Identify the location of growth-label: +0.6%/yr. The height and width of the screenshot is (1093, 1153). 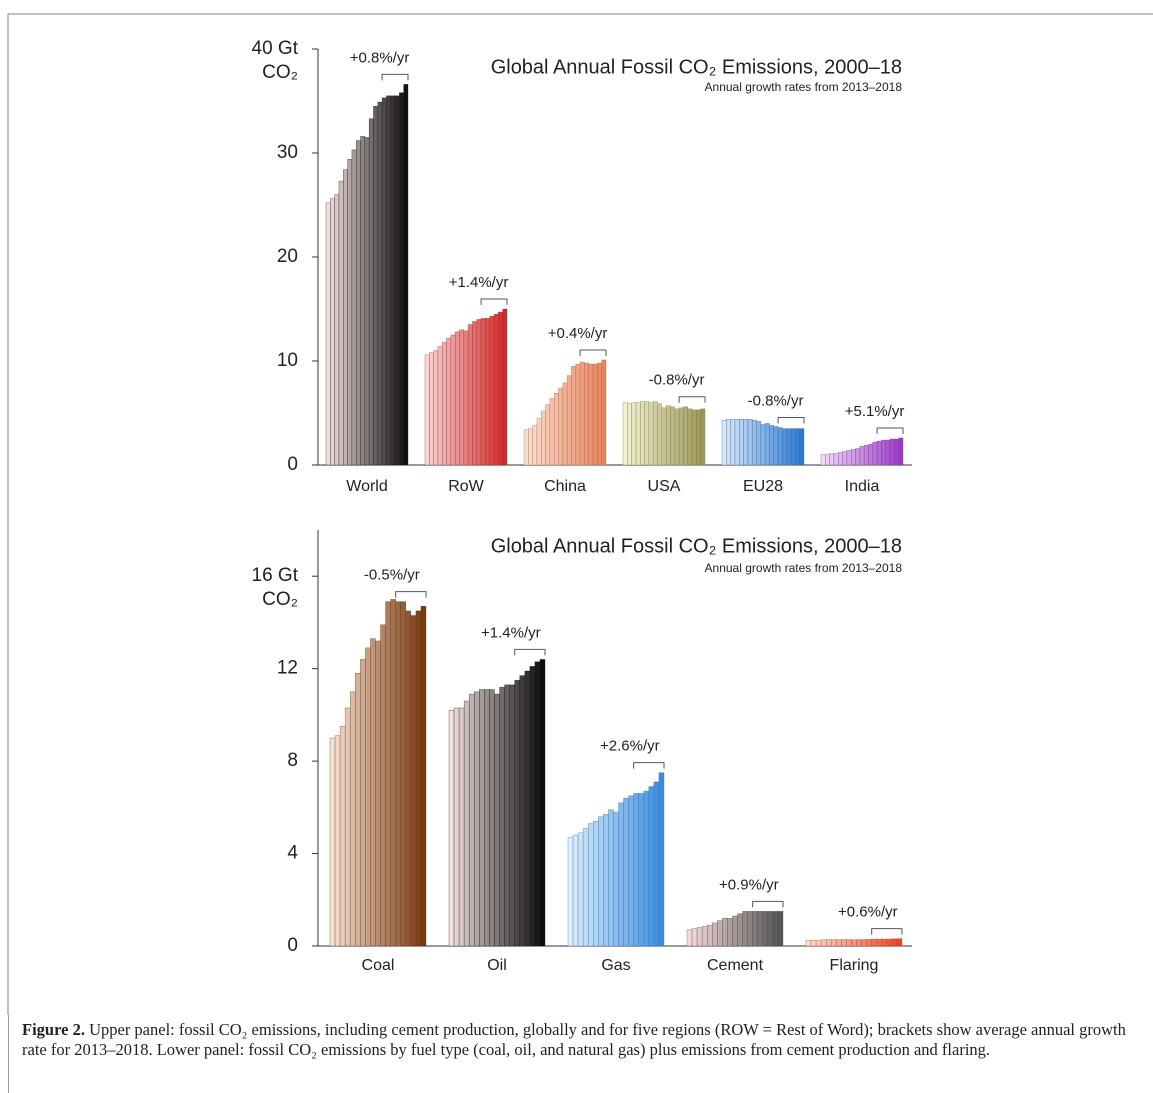
(868, 912).